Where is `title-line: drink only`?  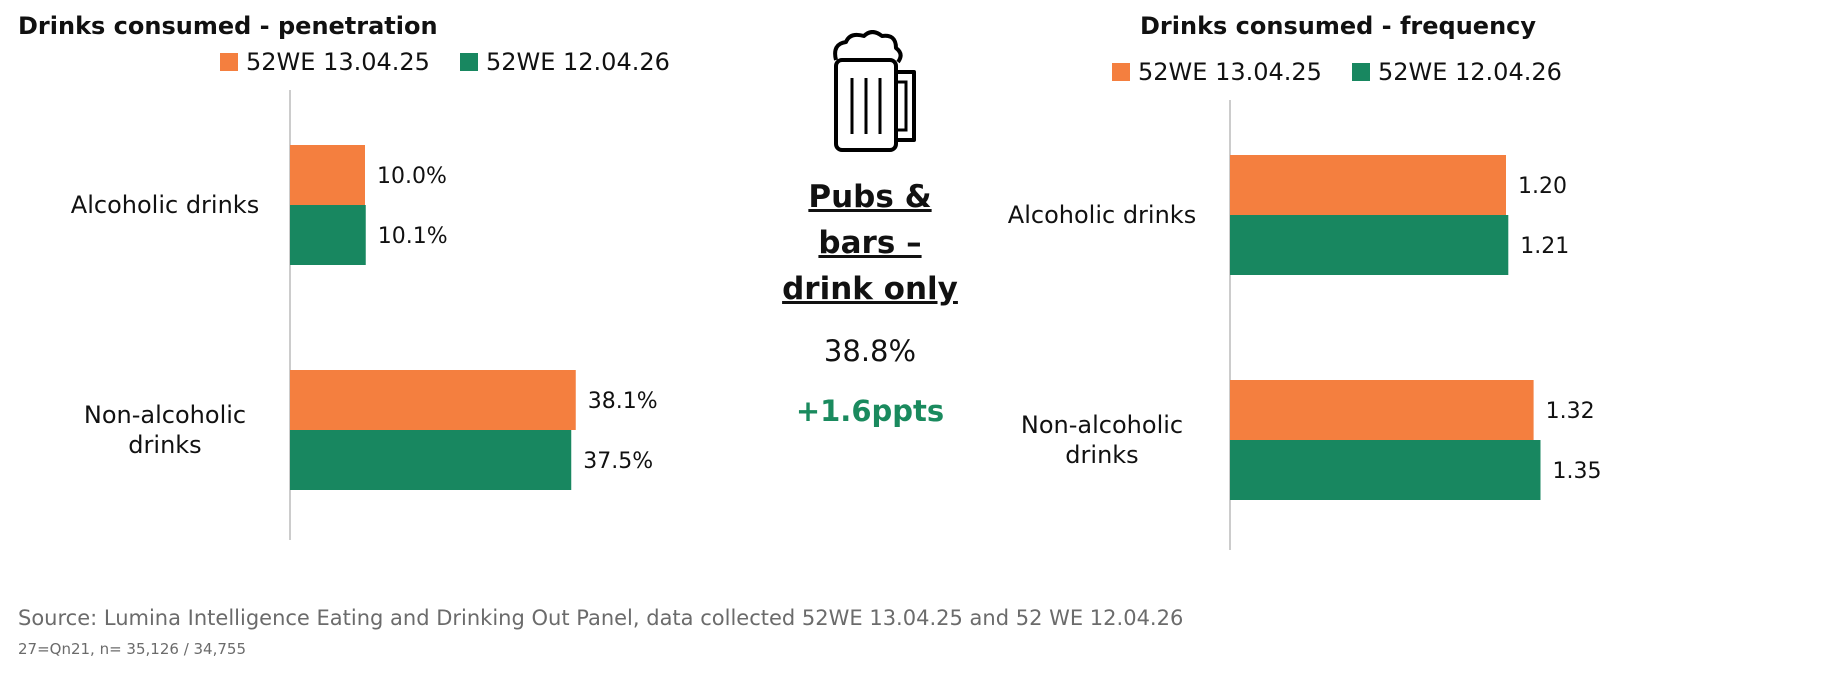
title-line: drink only is located at coordinates (870, 289).